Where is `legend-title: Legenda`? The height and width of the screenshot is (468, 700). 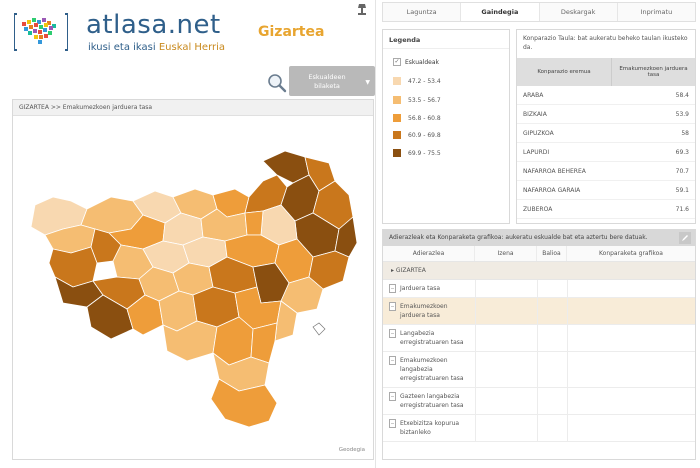 legend-title: Legenda is located at coordinates (446, 39).